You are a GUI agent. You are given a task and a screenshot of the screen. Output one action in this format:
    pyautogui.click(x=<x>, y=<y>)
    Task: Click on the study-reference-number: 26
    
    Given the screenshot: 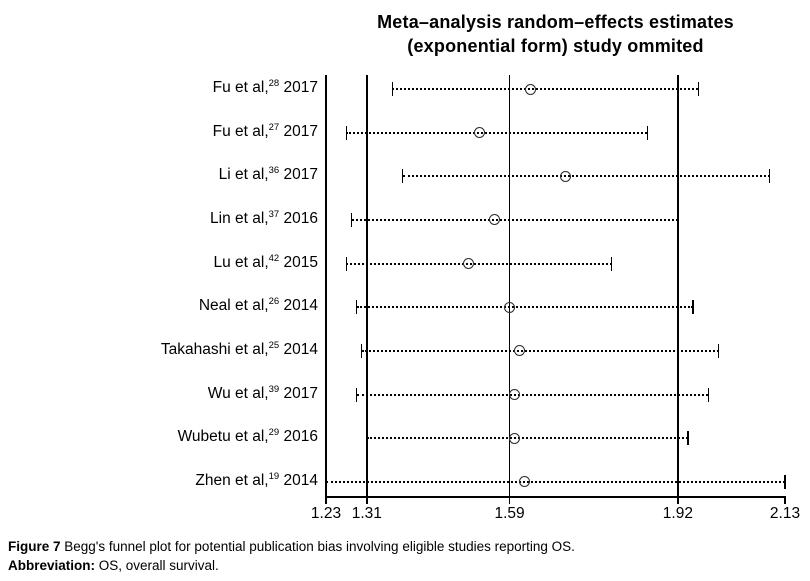 What is the action you would take?
    pyautogui.click(x=274, y=302)
    